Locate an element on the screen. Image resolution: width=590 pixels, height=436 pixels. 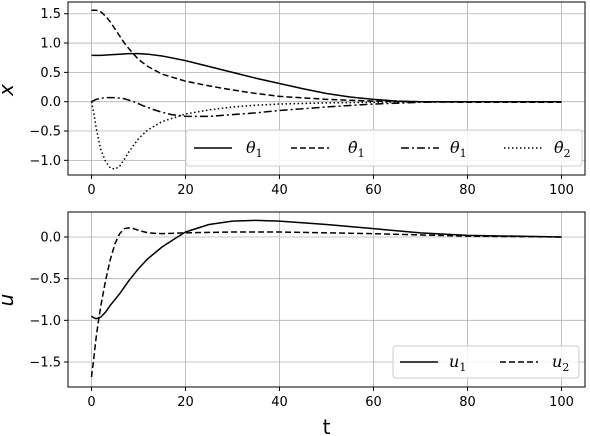
legend-label-2: θ̇1 is located at coordinates (356, 149).